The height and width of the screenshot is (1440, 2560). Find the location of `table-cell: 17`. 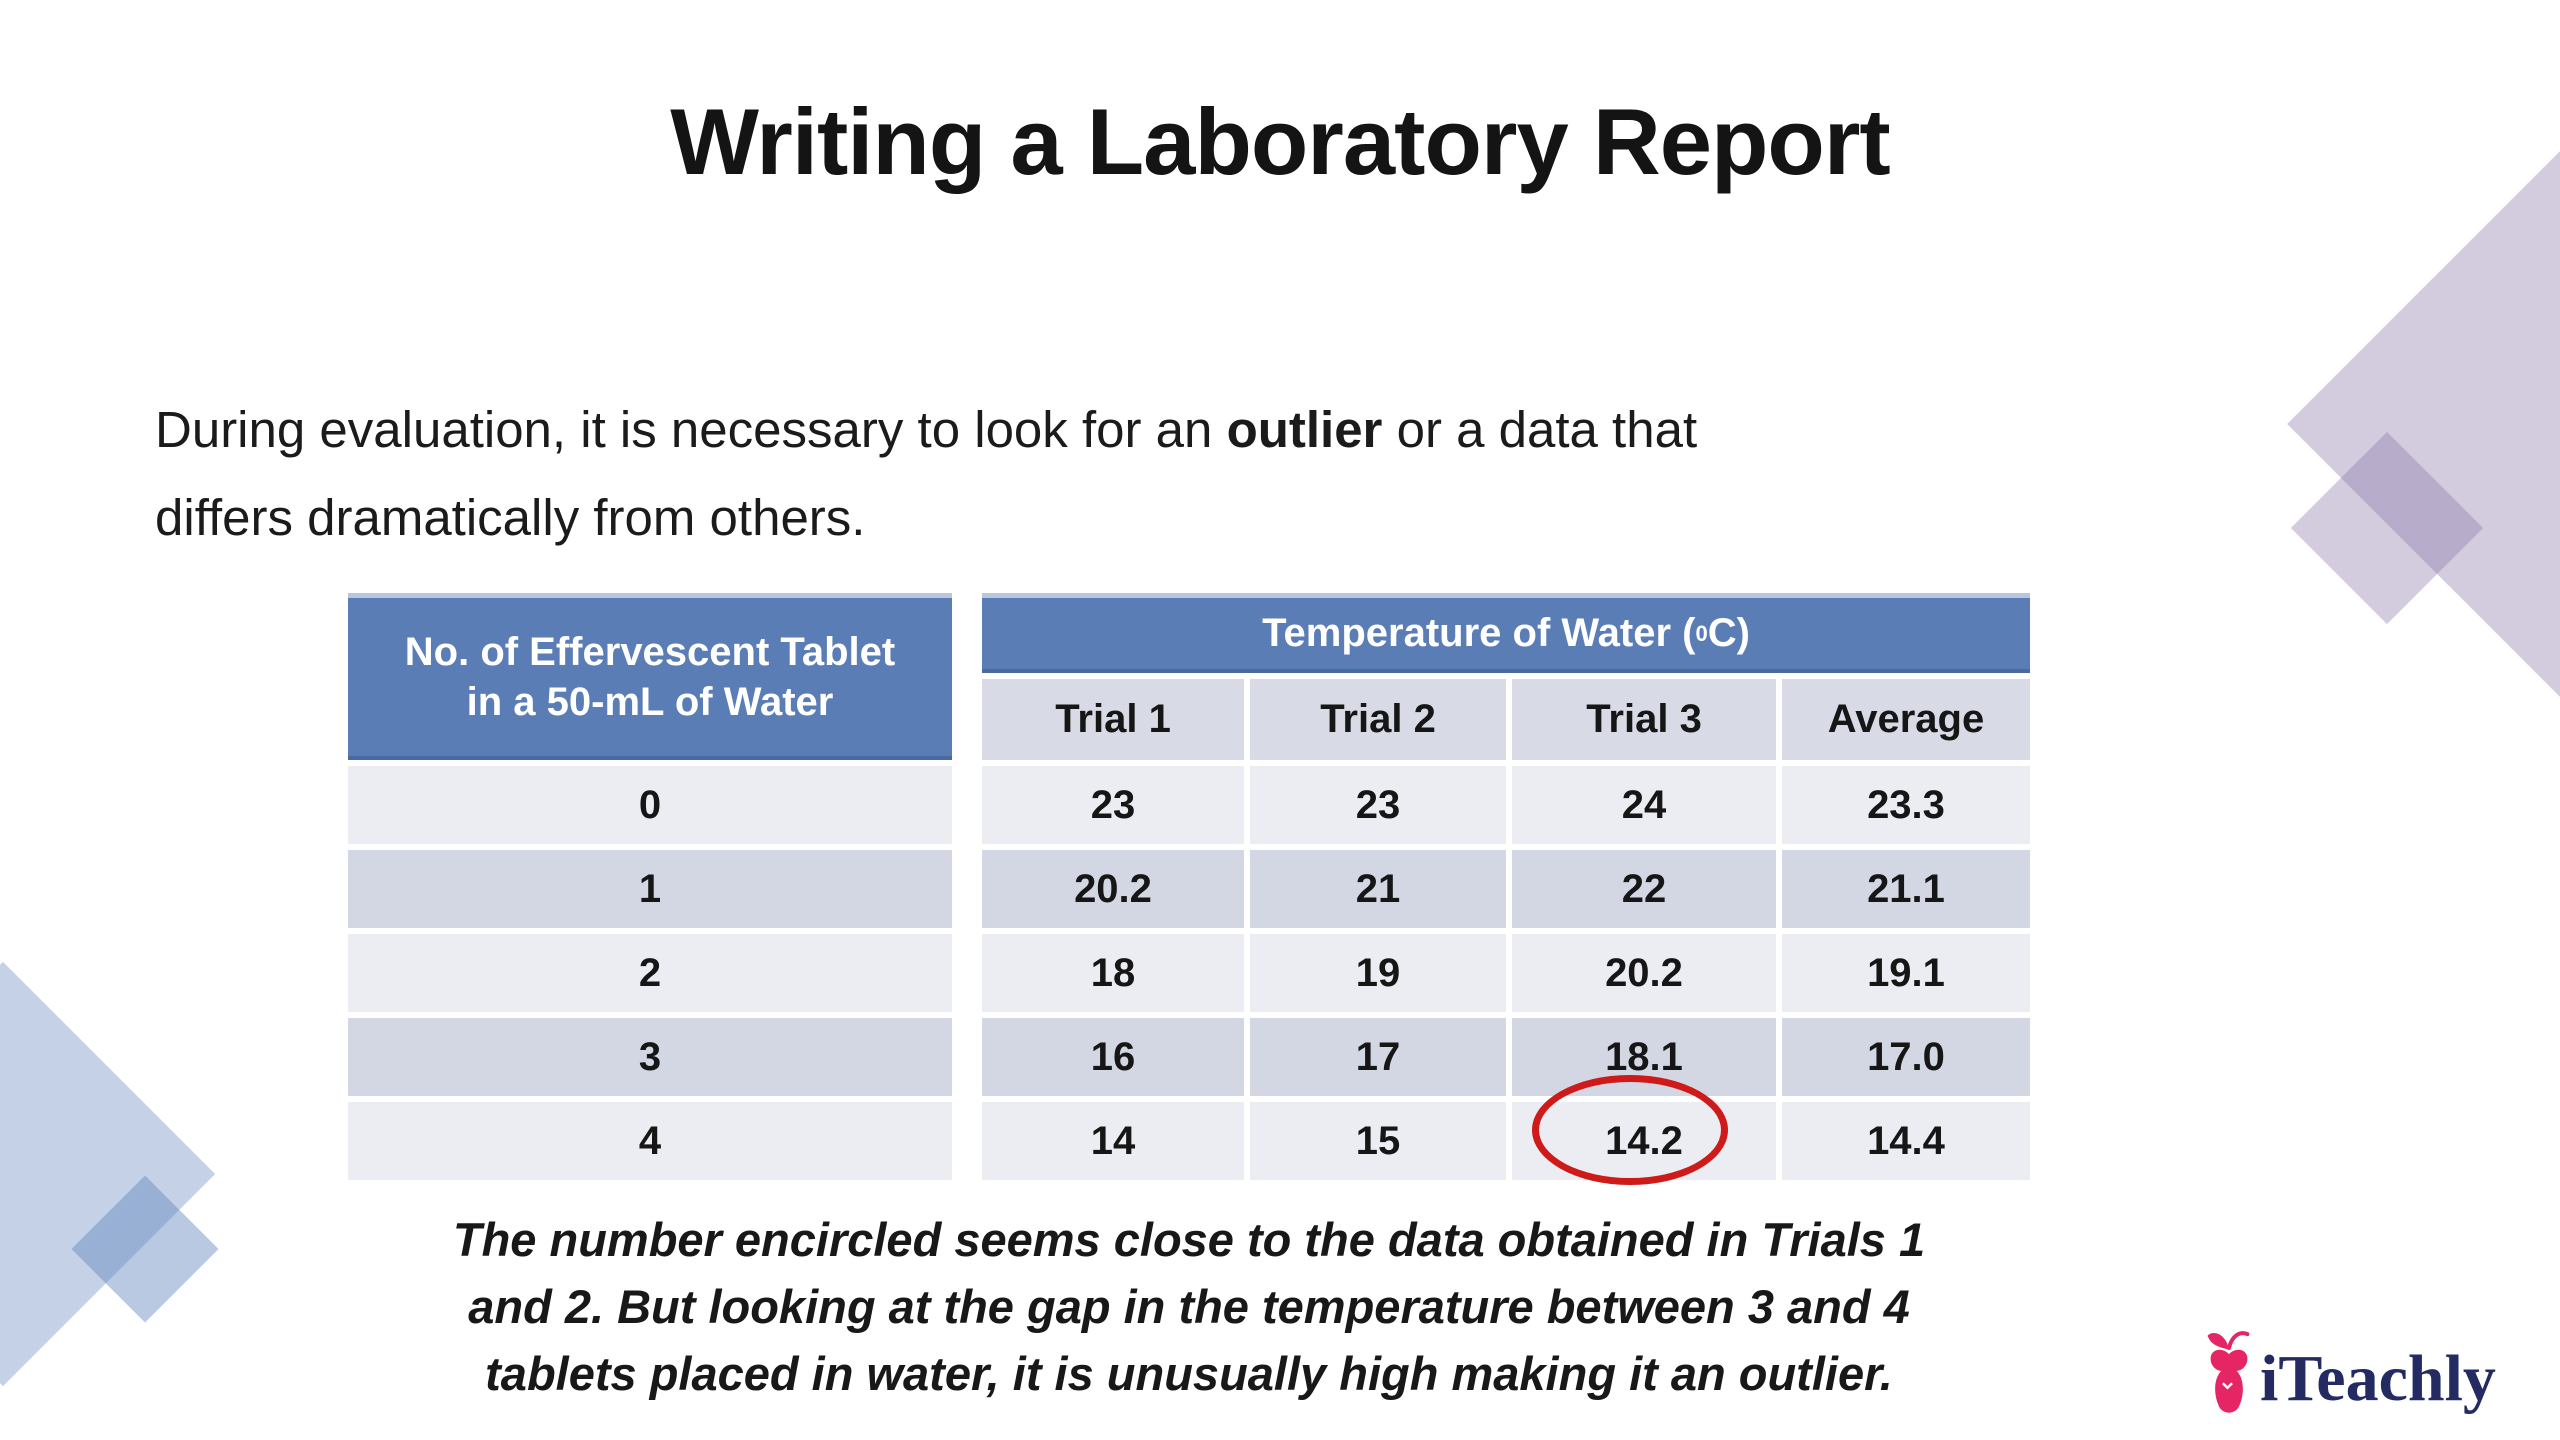

table-cell: 17 is located at coordinates (1378, 1057).